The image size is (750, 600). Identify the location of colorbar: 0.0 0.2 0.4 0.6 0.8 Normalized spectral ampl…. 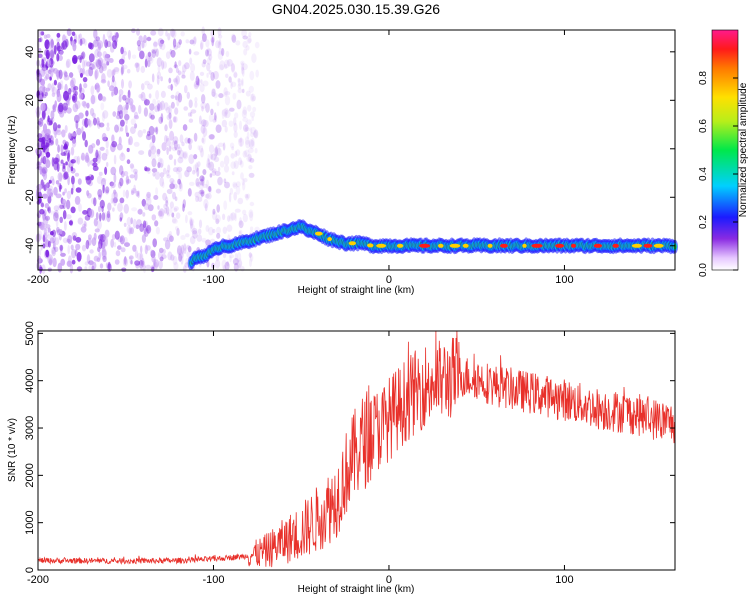
(723, 153).